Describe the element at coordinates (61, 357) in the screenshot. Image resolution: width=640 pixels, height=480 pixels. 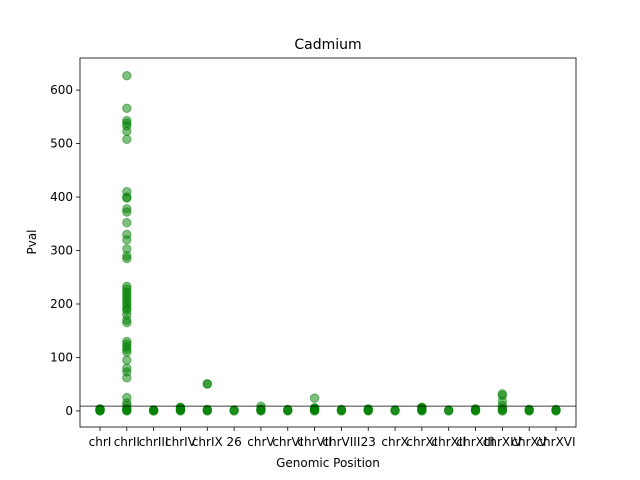
I see `y-tick-label: 100` at that location.